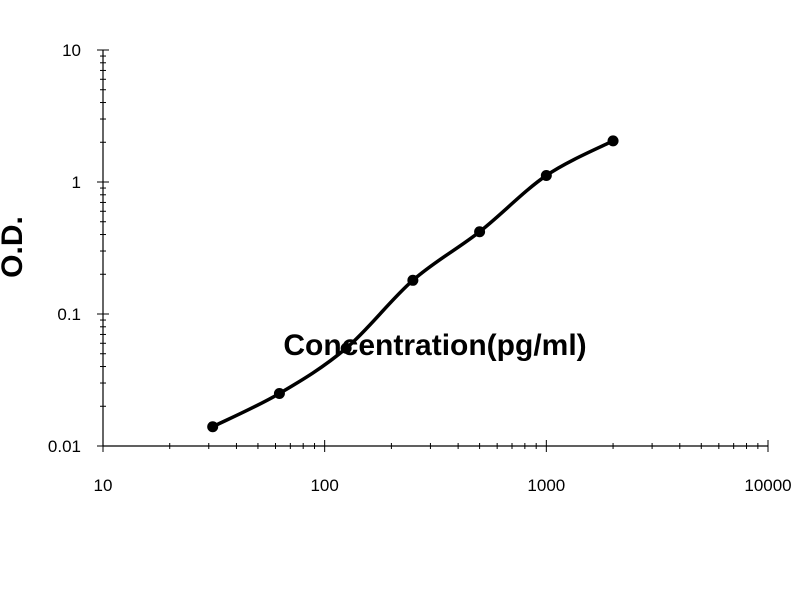  I want to click on y-tick-label: 0.1, so click(69, 314).